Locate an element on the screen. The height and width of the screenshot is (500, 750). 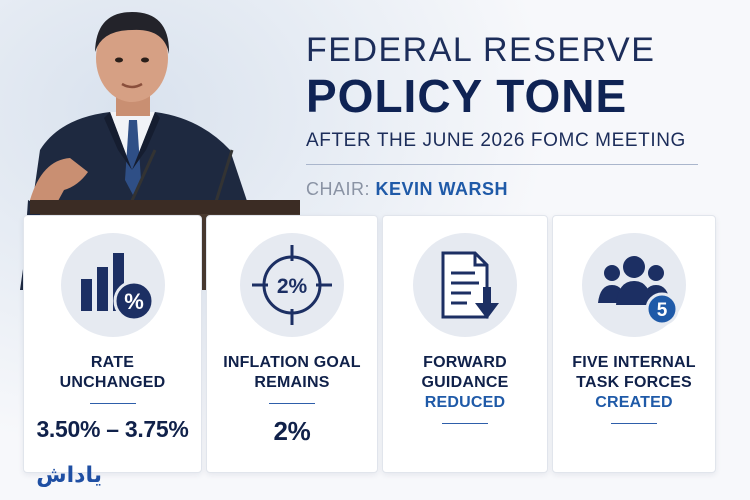
number-badge: 5 is located at coordinates (662, 310).